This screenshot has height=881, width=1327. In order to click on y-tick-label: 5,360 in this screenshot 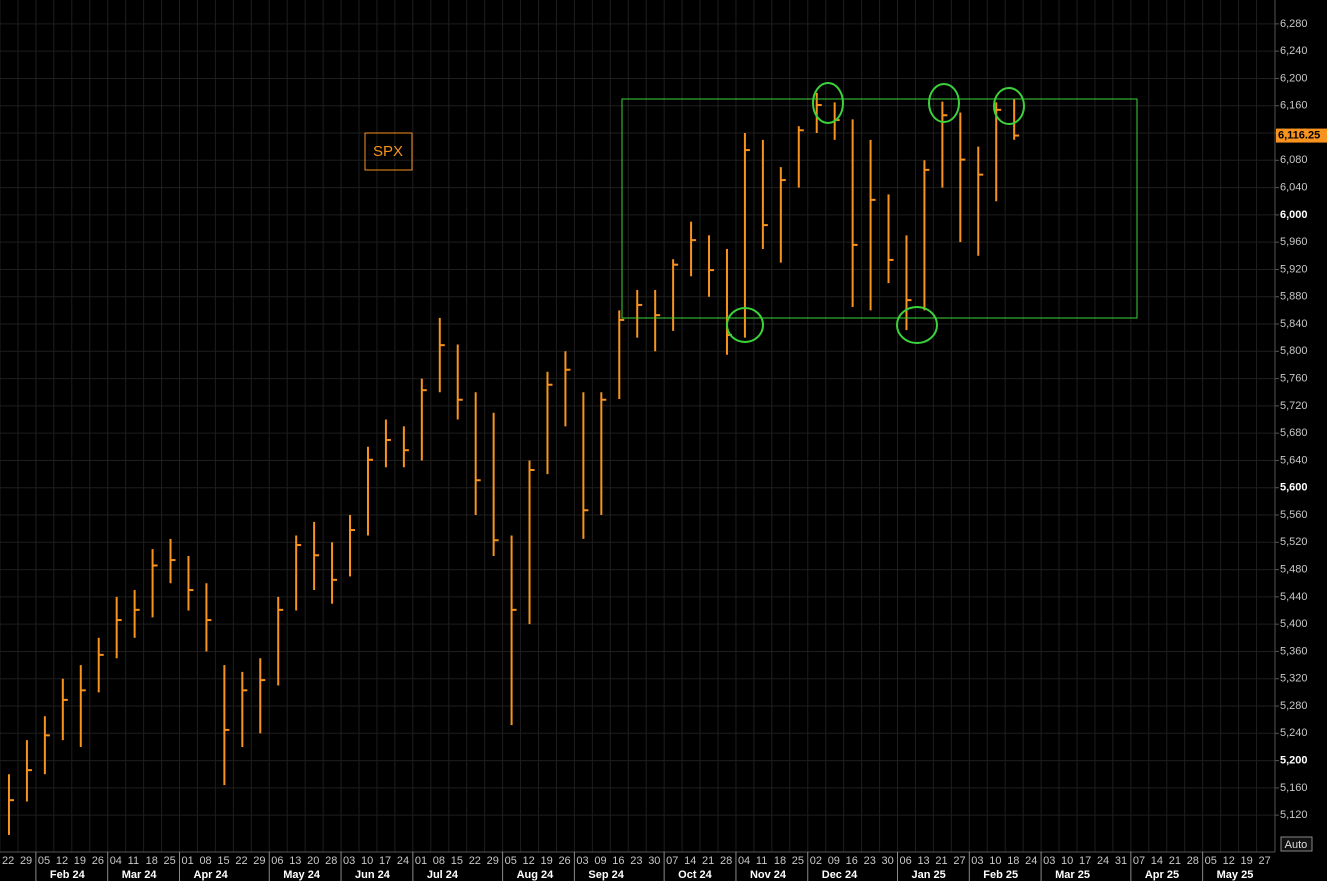, I will do `click(1294, 651)`.